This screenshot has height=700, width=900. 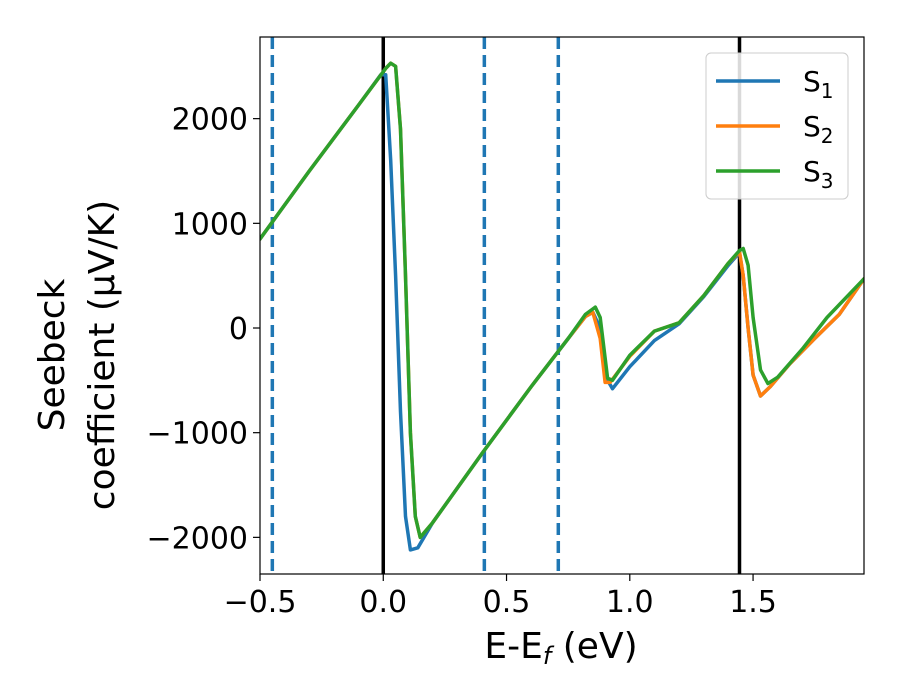 I want to click on y-axis-label-line2: coefficient (μV/K), so click(x=102, y=355).